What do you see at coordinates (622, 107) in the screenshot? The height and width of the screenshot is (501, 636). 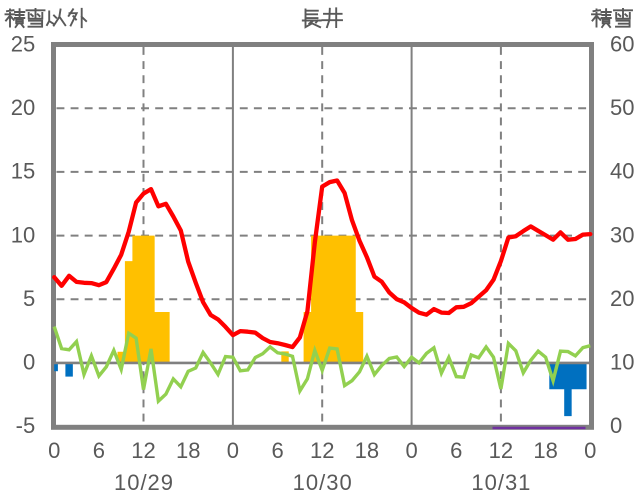 I see `svg-text: 50` at bounding box center [622, 107].